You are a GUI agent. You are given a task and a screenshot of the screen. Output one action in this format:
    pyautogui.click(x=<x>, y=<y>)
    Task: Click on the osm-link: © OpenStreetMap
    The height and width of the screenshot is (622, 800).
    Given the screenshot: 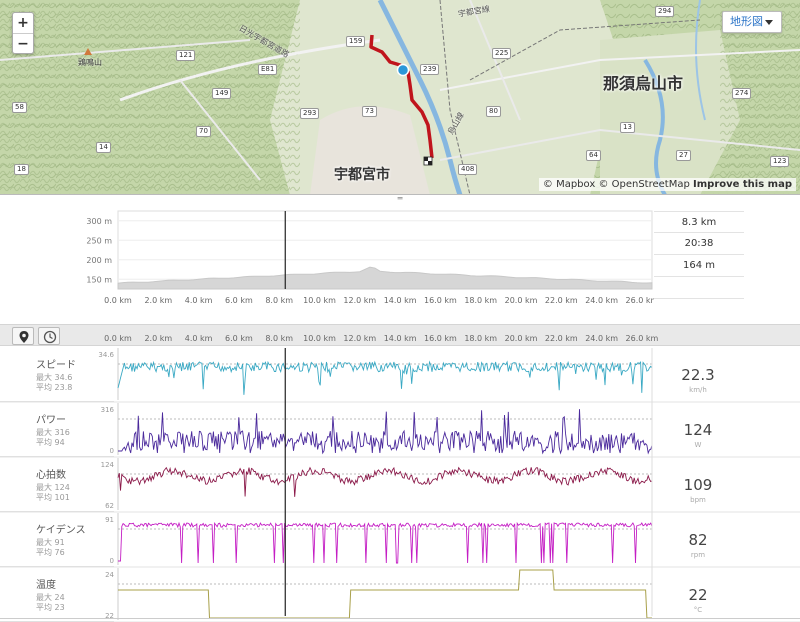 What is the action you would take?
    pyautogui.click(x=644, y=184)
    